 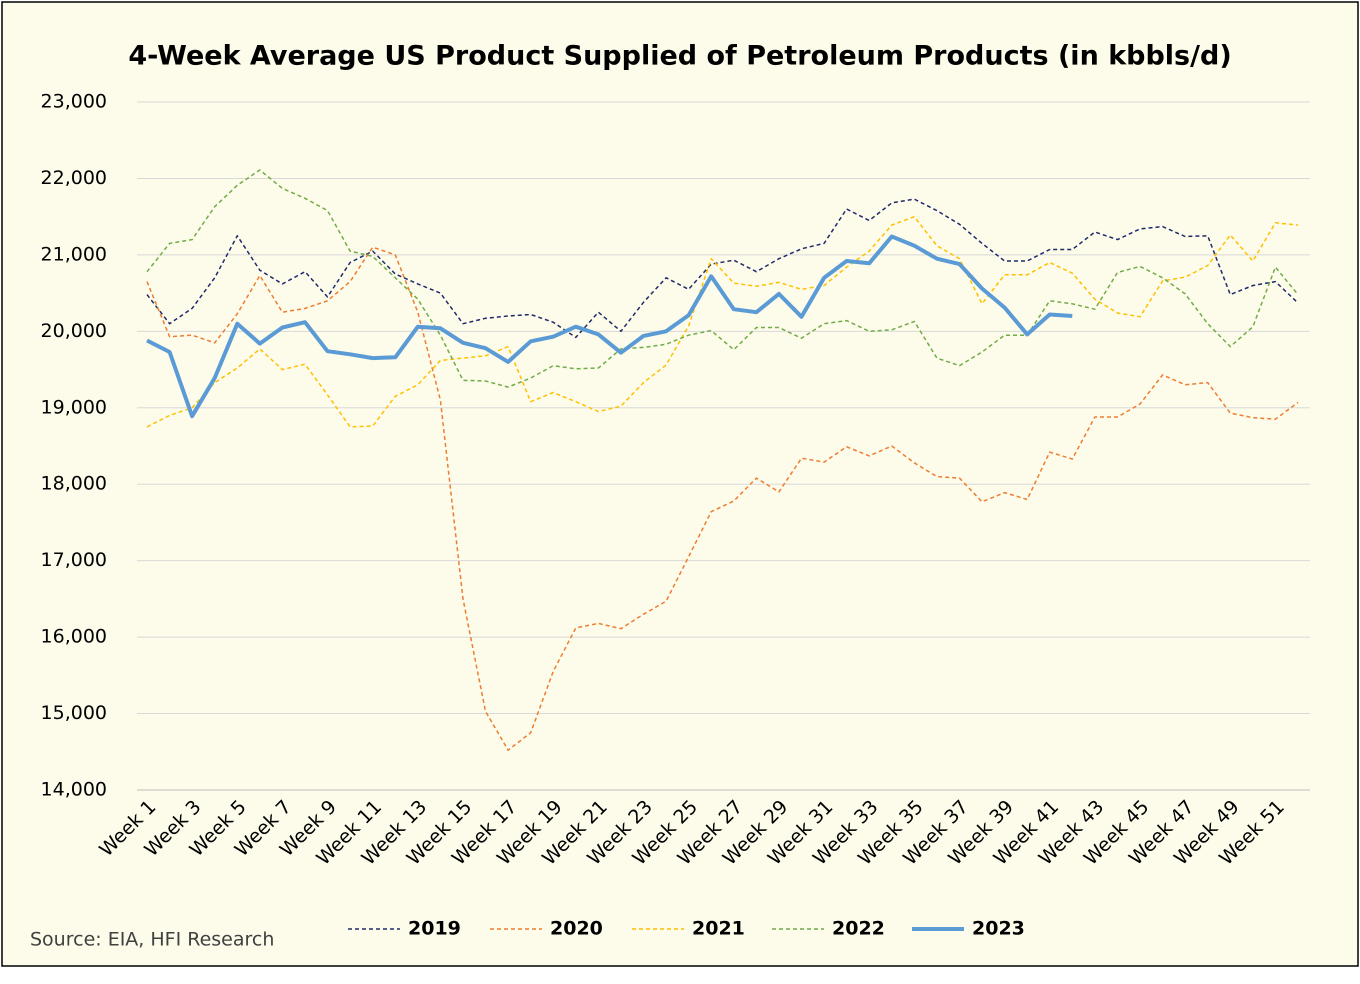 What do you see at coordinates (858, 929) in the screenshot?
I see `legend-label: 2022` at bounding box center [858, 929].